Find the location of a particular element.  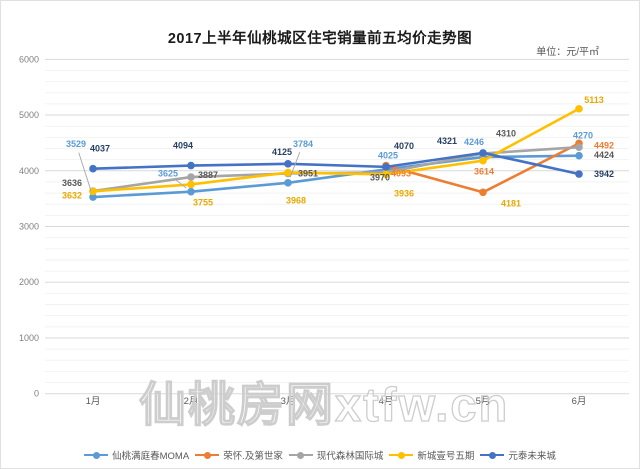

x-tick-label: 2月 is located at coordinates (191, 401).